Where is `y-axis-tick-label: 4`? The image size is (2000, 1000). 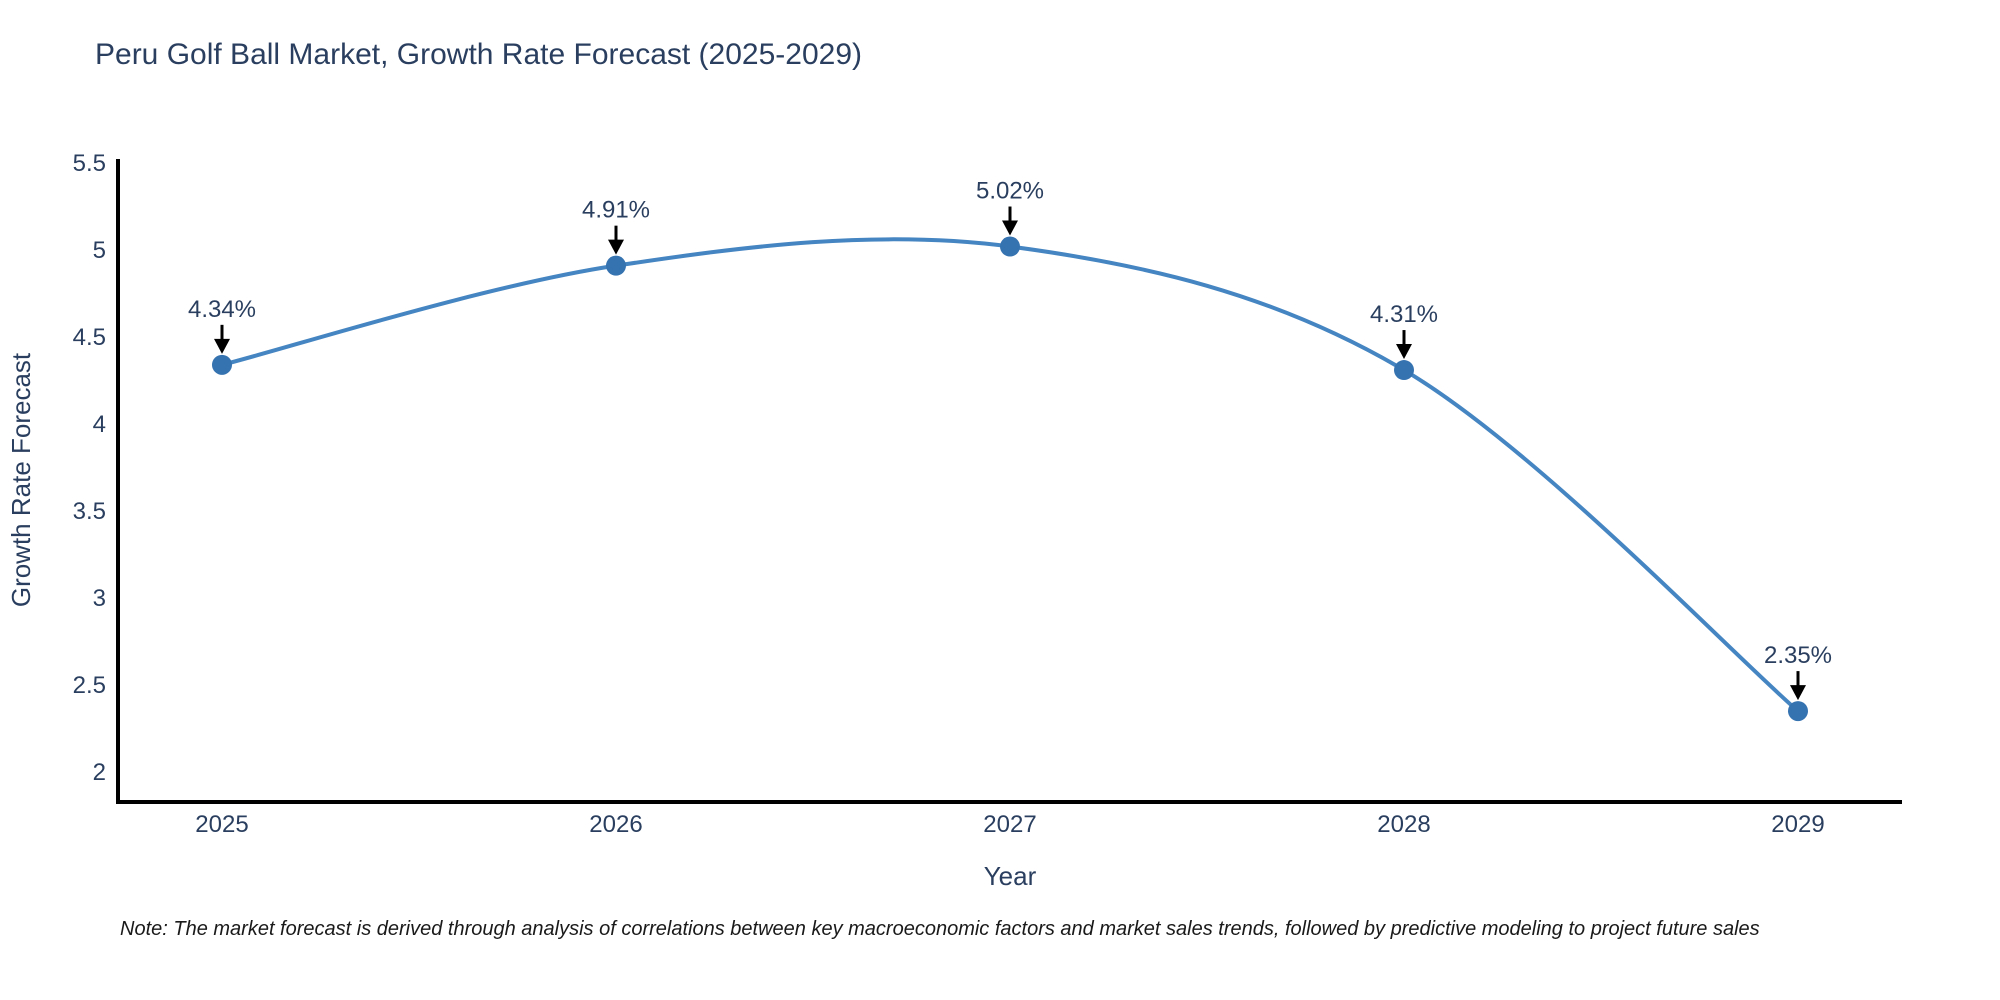 y-axis-tick-label: 4 is located at coordinates (99, 424).